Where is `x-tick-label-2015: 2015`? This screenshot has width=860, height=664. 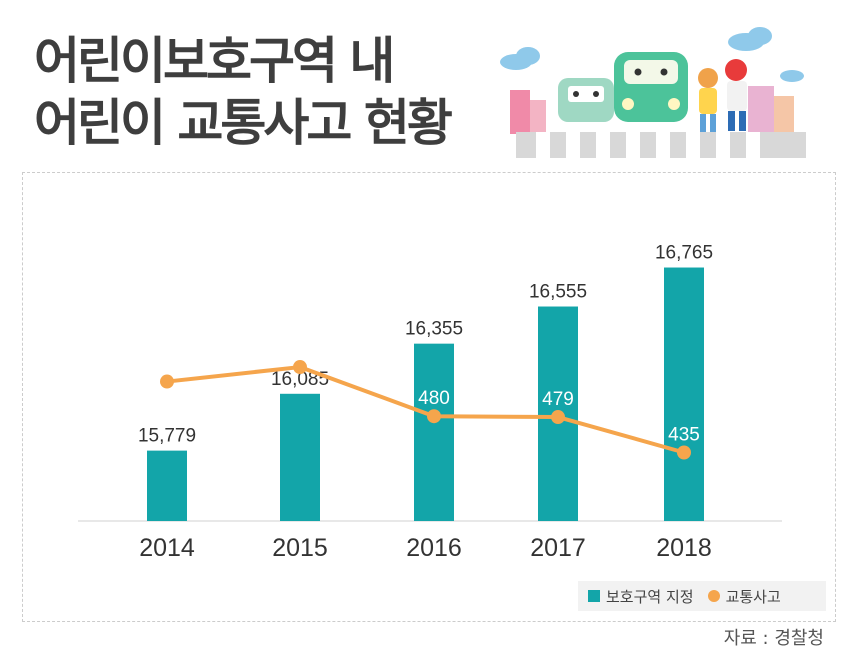
x-tick-label-2015: 2015 is located at coordinates (300, 548).